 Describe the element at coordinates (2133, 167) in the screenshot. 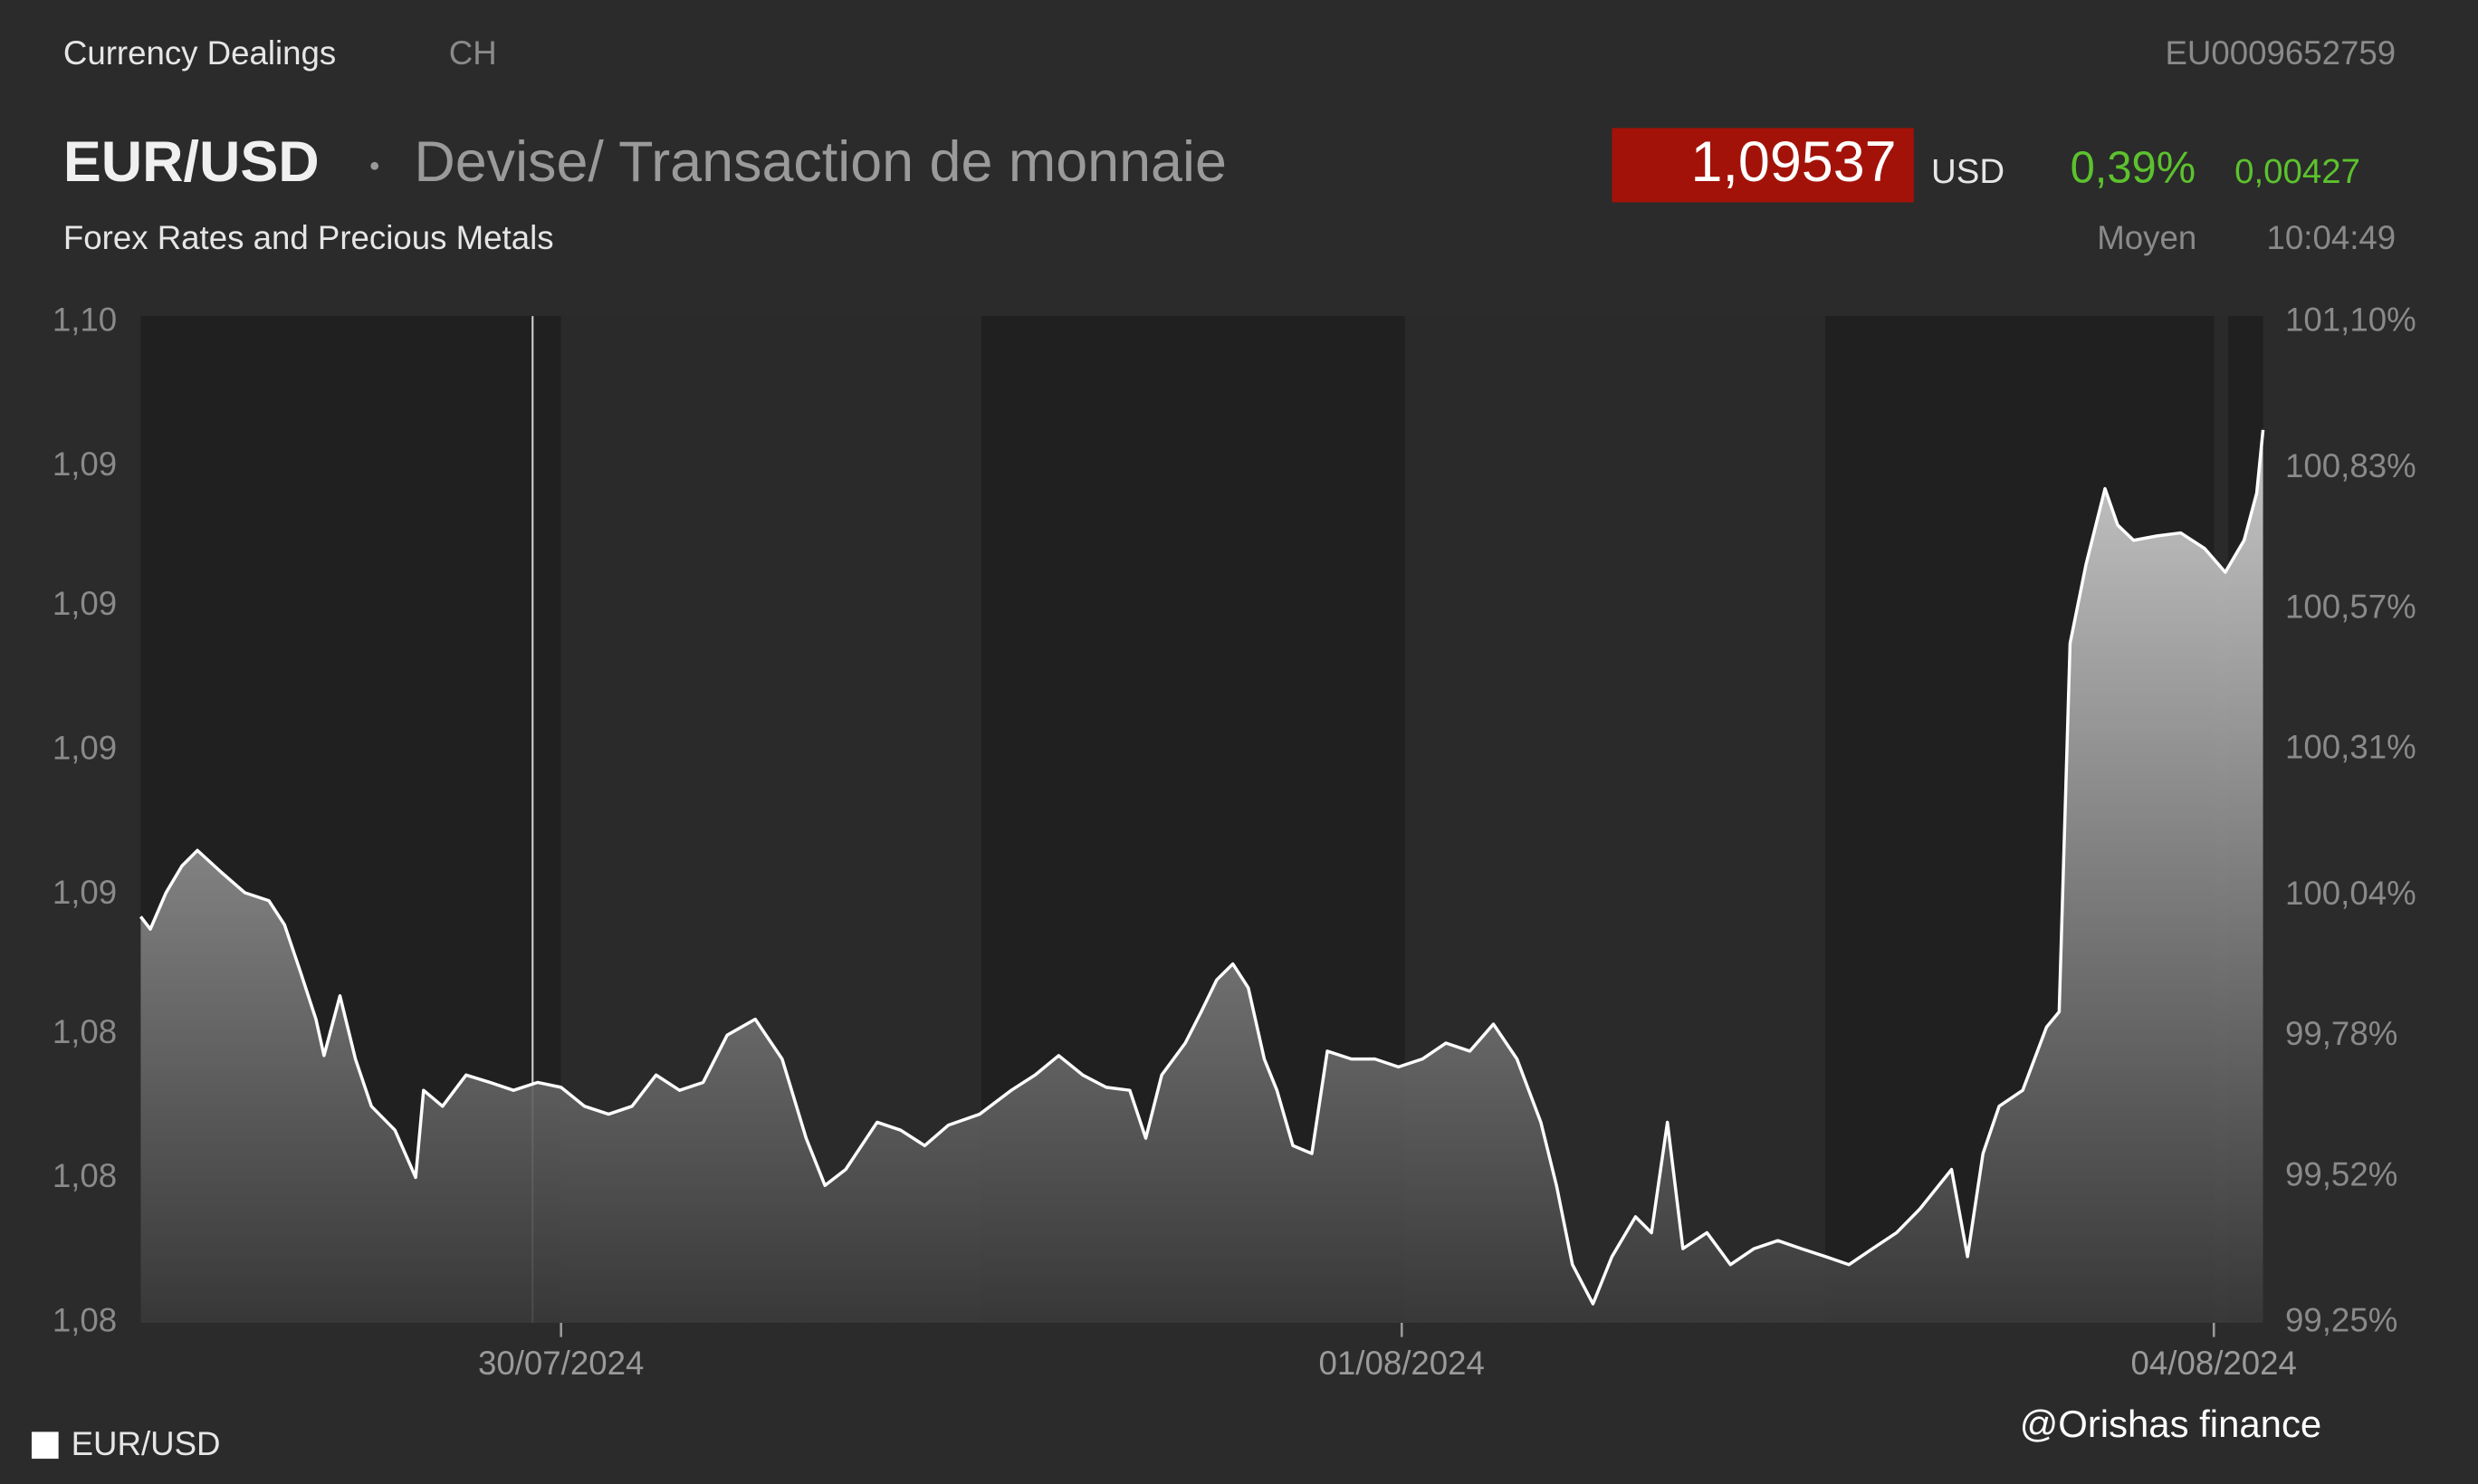

I see `change-pct: 0,39%` at that location.